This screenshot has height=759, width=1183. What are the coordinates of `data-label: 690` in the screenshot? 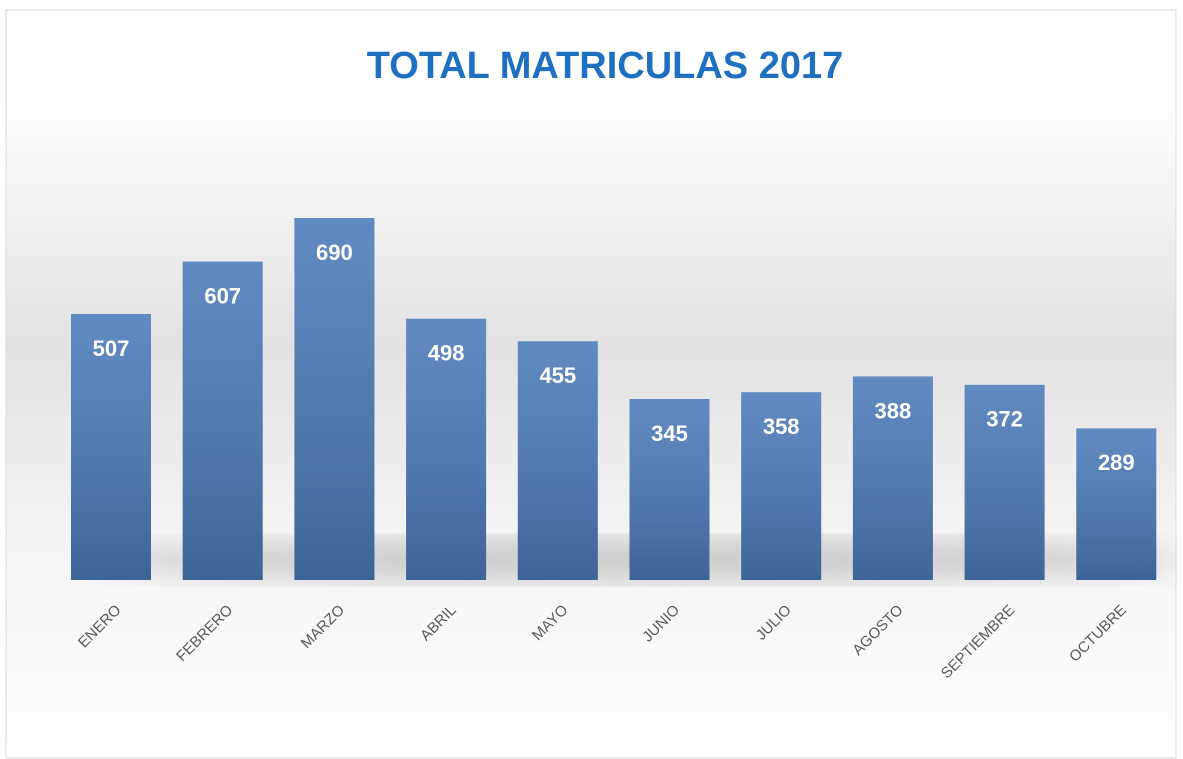 It's located at (334, 252).